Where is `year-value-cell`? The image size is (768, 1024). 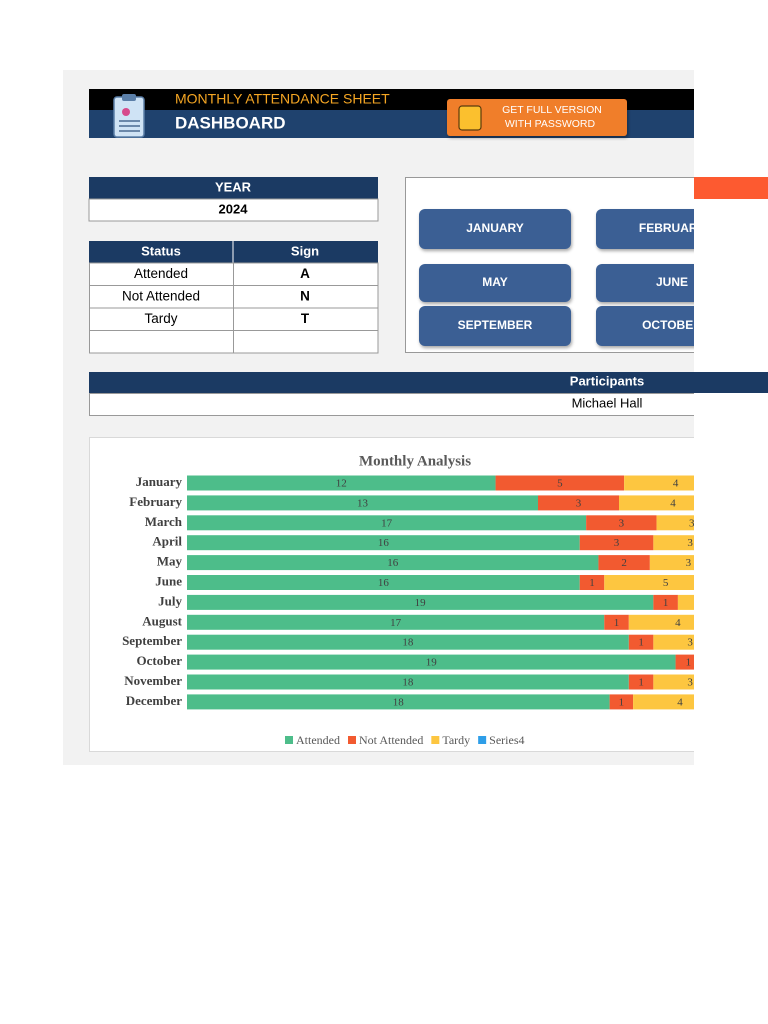 year-value-cell is located at coordinates (233, 210).